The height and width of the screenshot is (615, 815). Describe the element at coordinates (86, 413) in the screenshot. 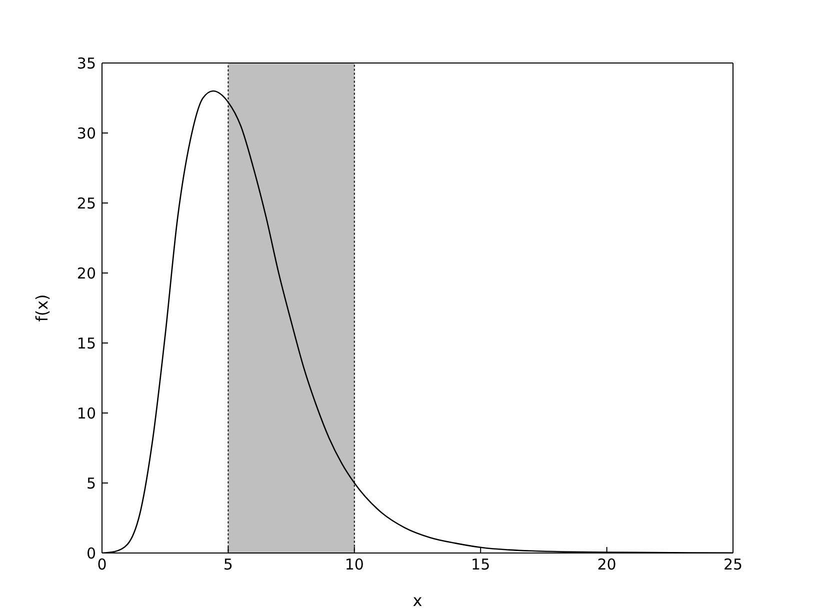

I see `y-tick-label: 10` at that location.